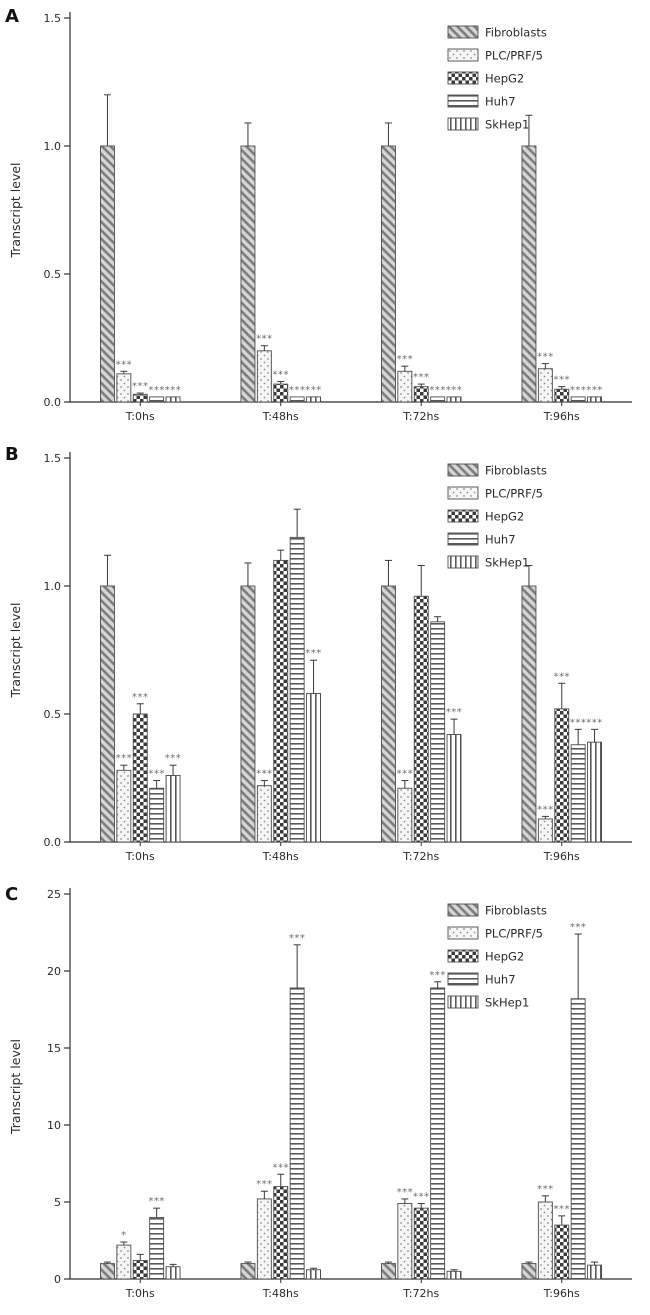 The height and width of the screenshot is (1315, 650). Describe the element at coordinates (438, 1133) in the screenshot. I see `bar-hlines-T:72hs` at that location.